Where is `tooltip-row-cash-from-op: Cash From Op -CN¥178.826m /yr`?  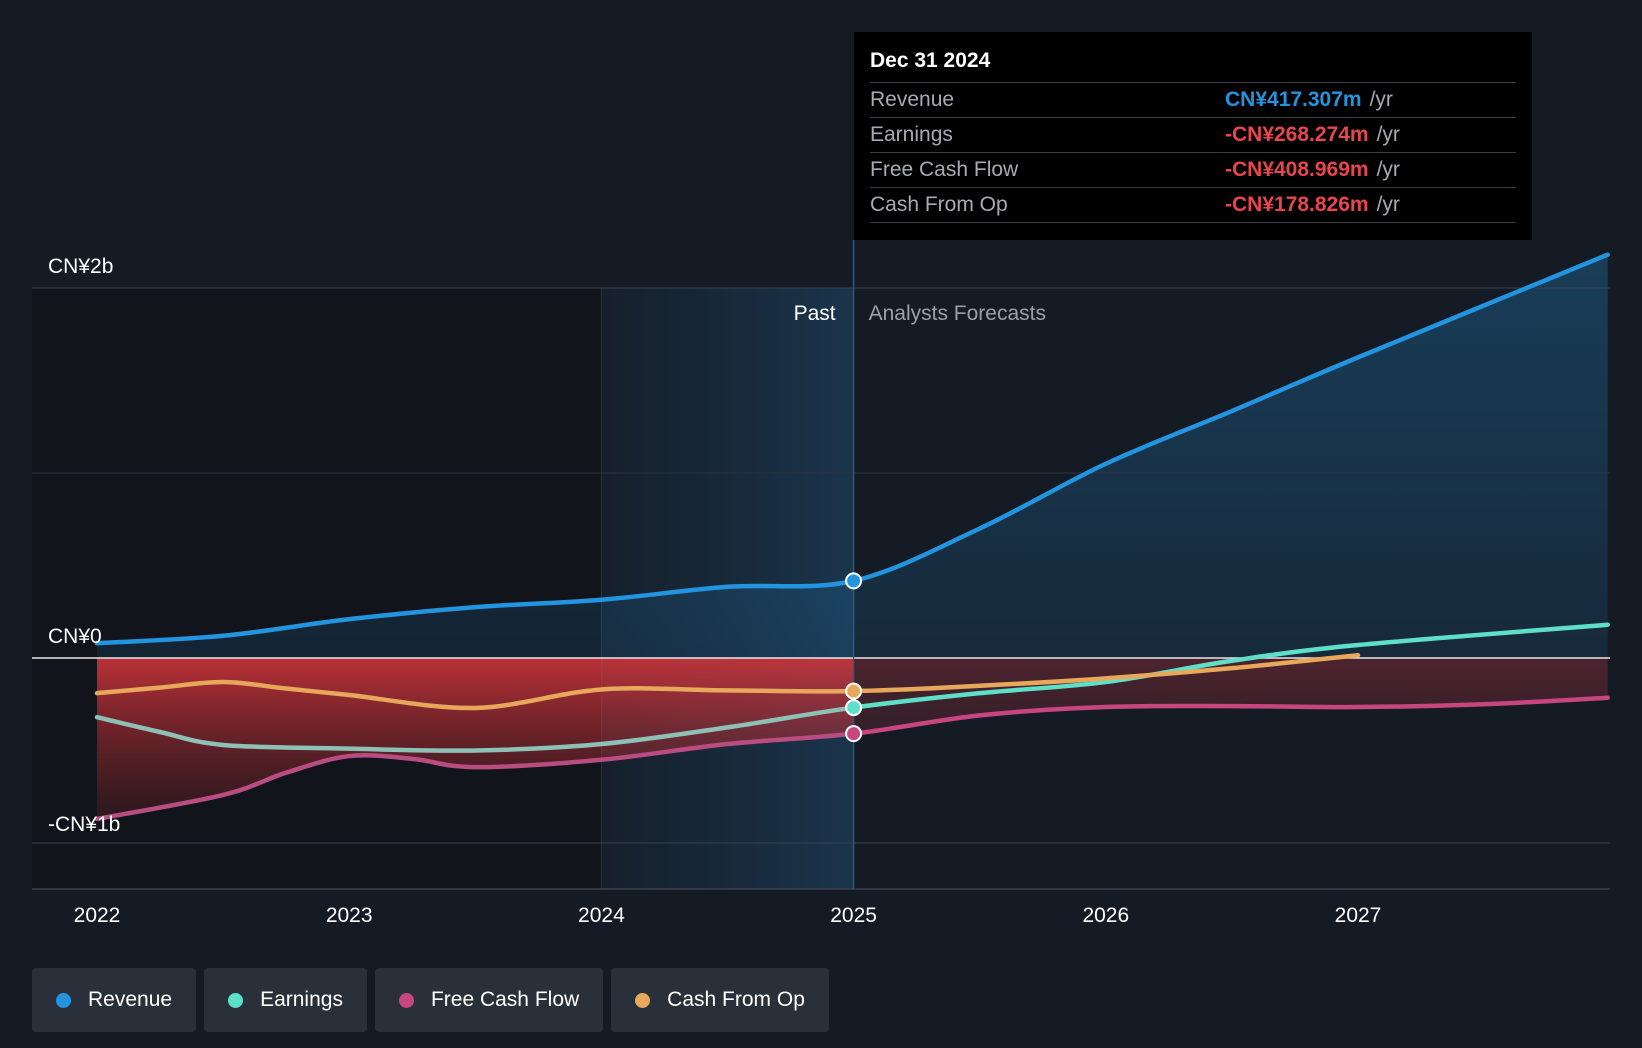 tooltip-row-cash-from-op: Cash From Op -CN¥178.826m /yr is located at coordinates (1193, 205).